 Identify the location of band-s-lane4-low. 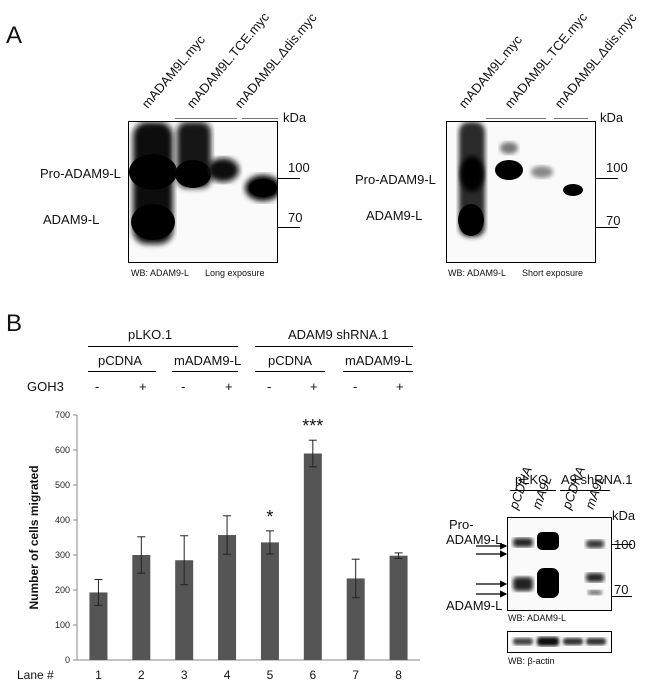
(595, 592).